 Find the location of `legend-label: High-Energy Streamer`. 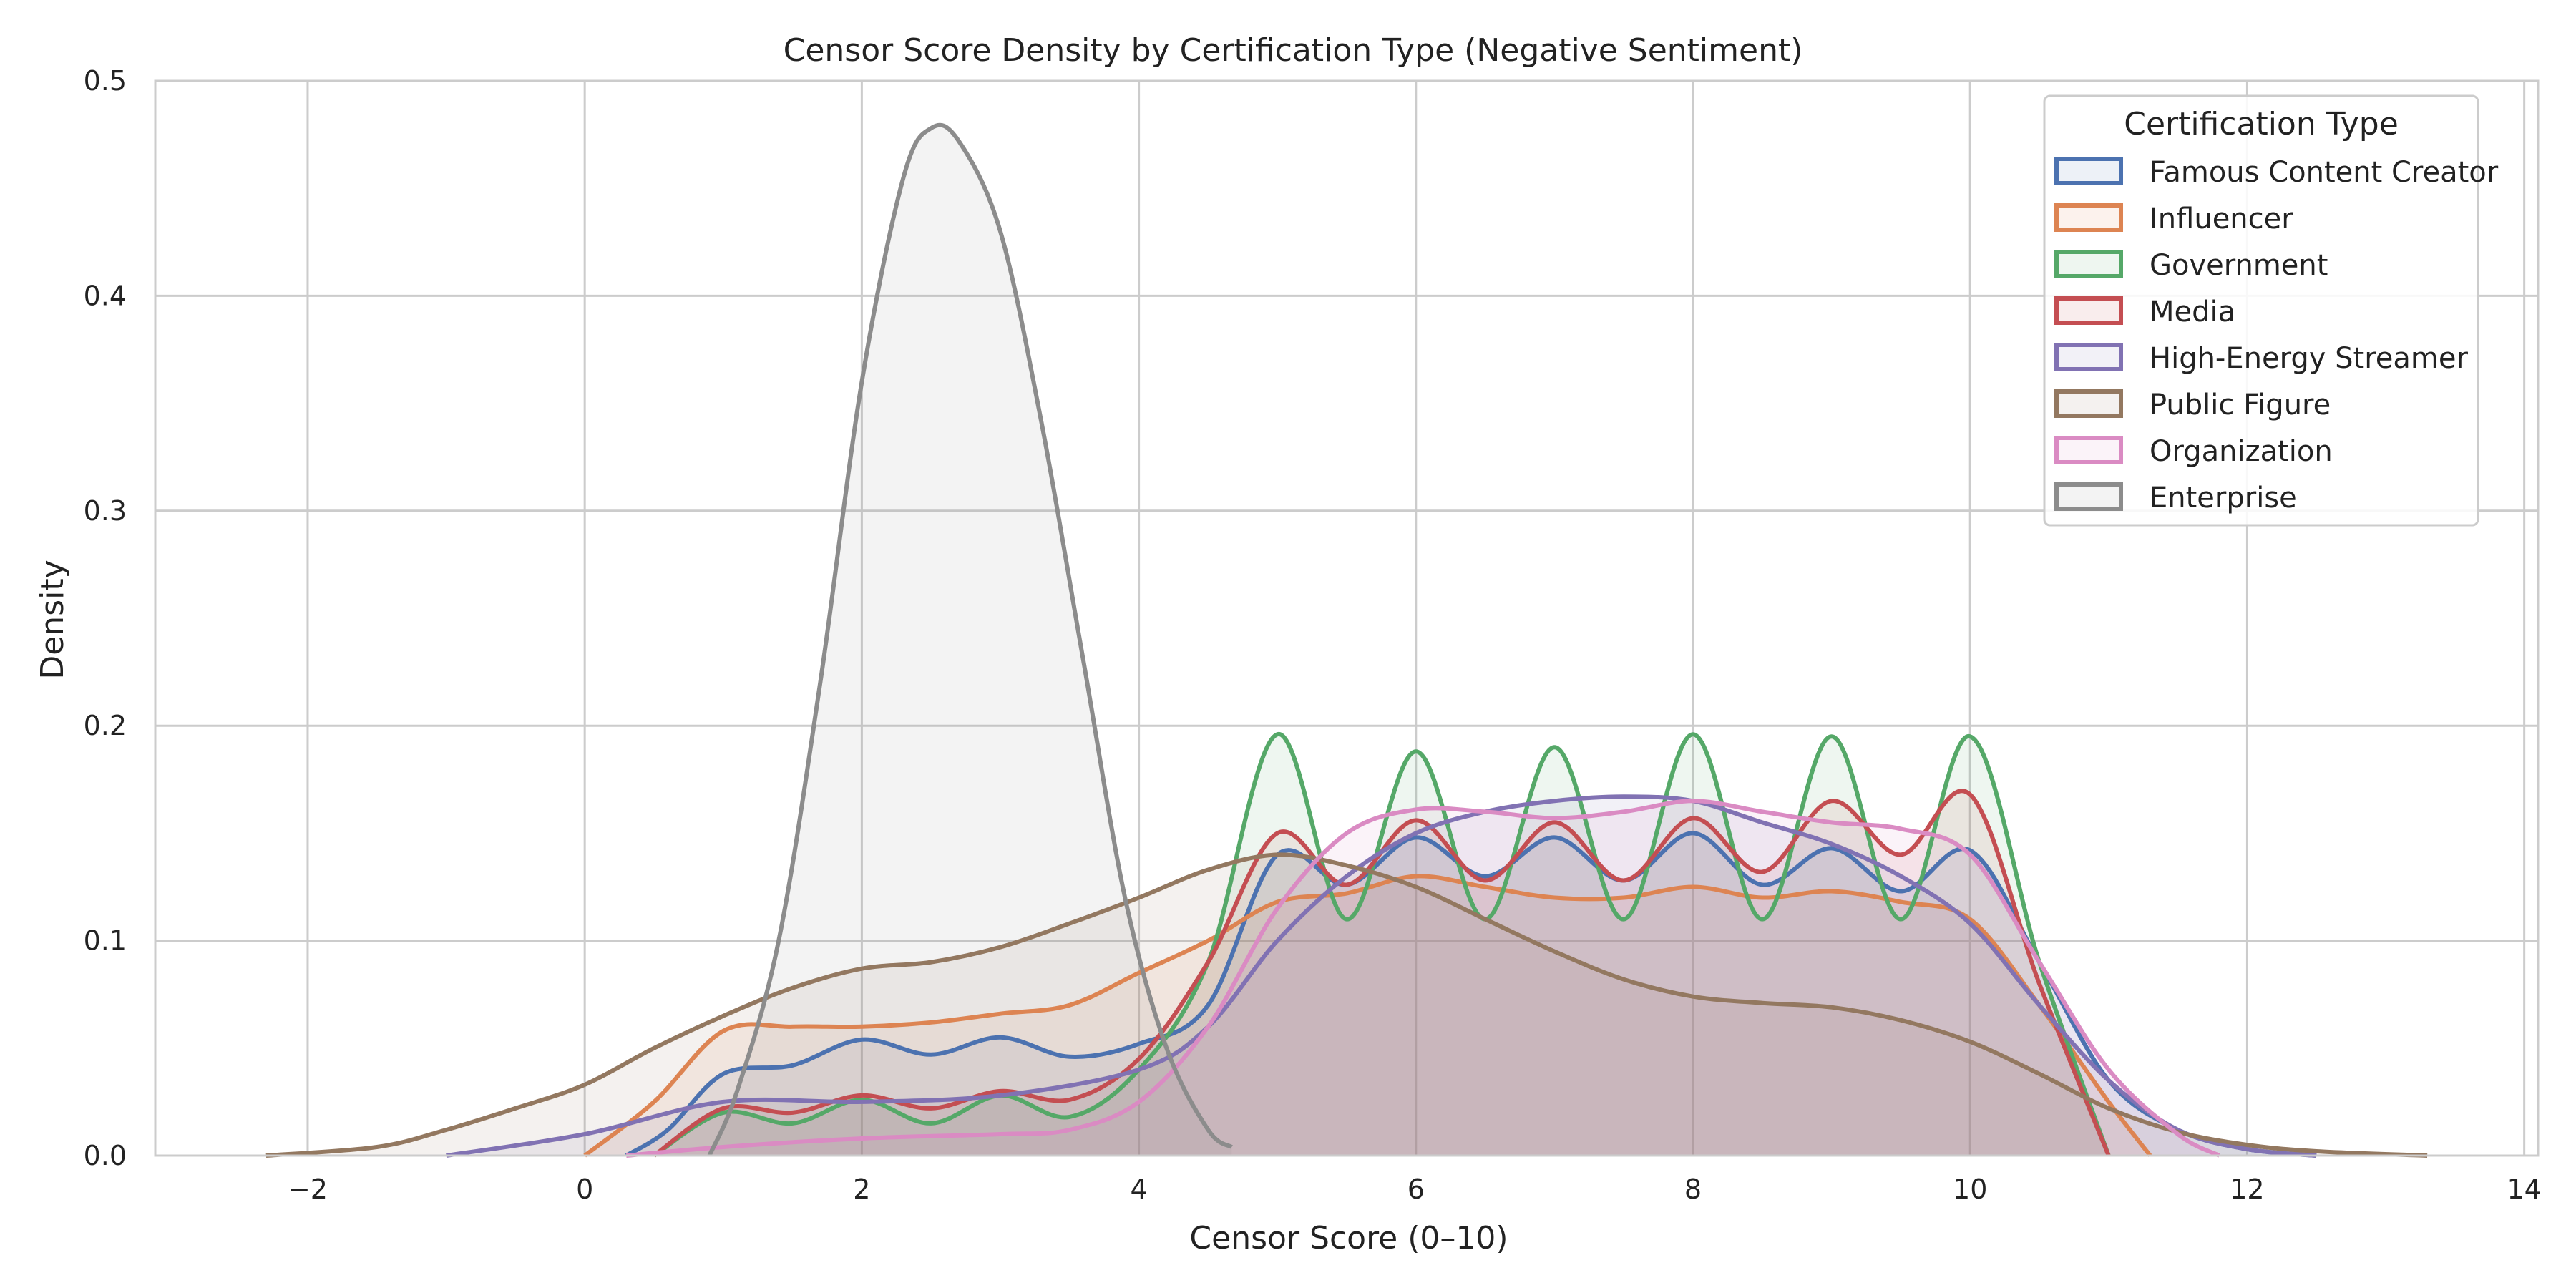

legend-label: High-Energy Streamer is located at coordinates (2309, 358).